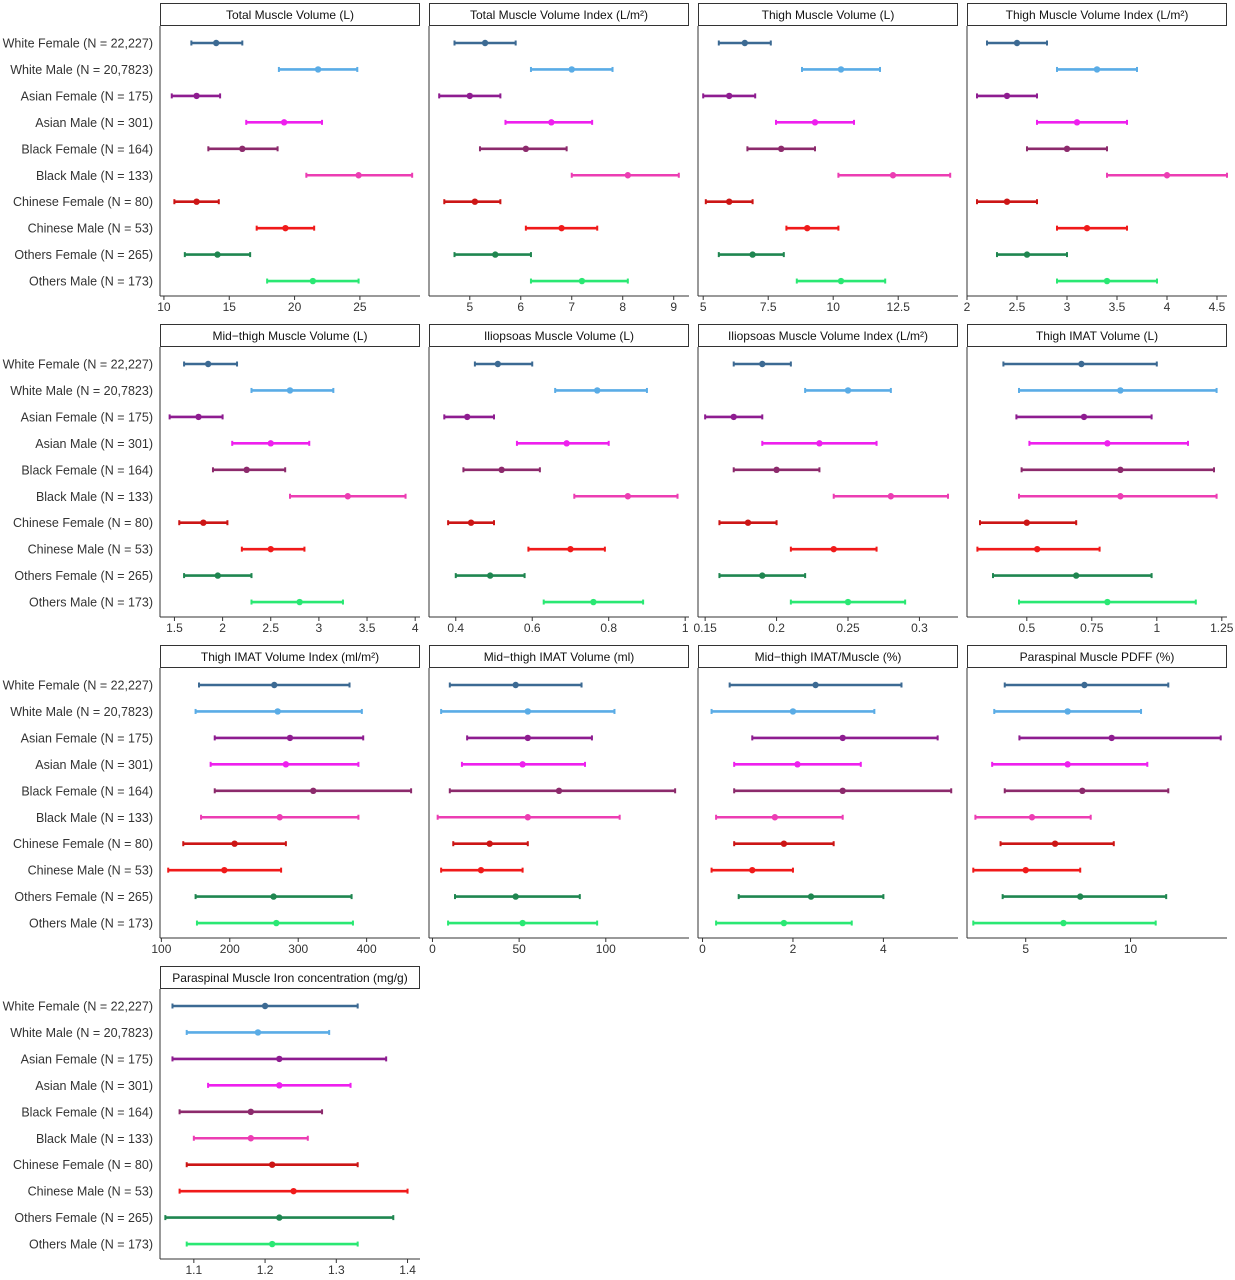 This screenshot has height=1280, width=1235. What do you see at coordinates (673, 307) in the screenshot?
I see `x-tick-label: 9` at bounding box center [673, 307].